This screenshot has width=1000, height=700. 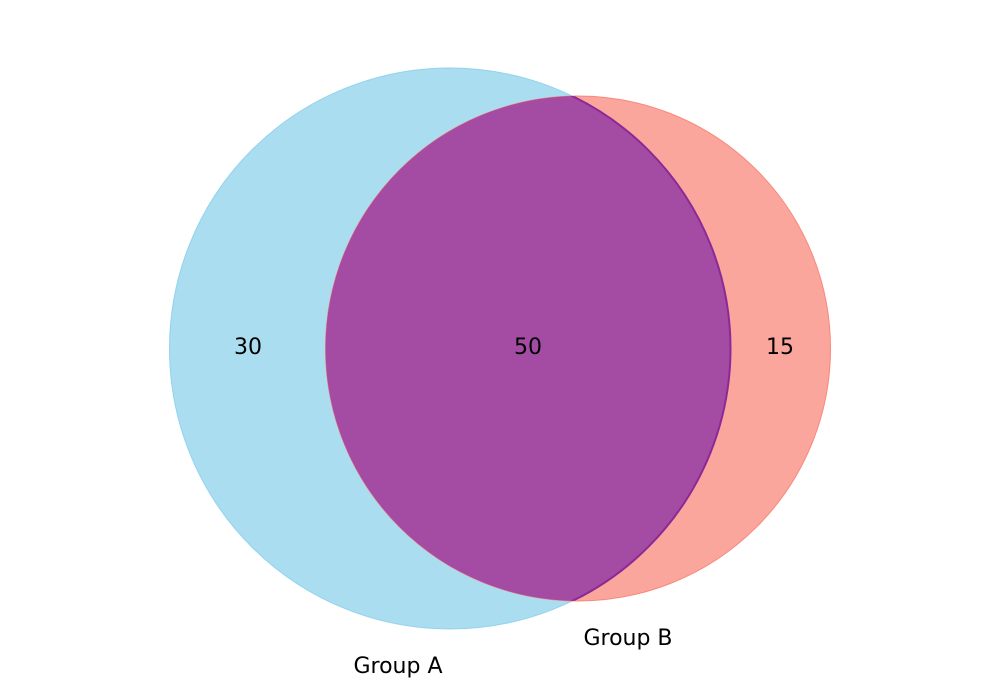 What do you see at coordinates (248, 347) in the screenshot?
I see `a-only-count: 30` at bounding box center [248, 347].